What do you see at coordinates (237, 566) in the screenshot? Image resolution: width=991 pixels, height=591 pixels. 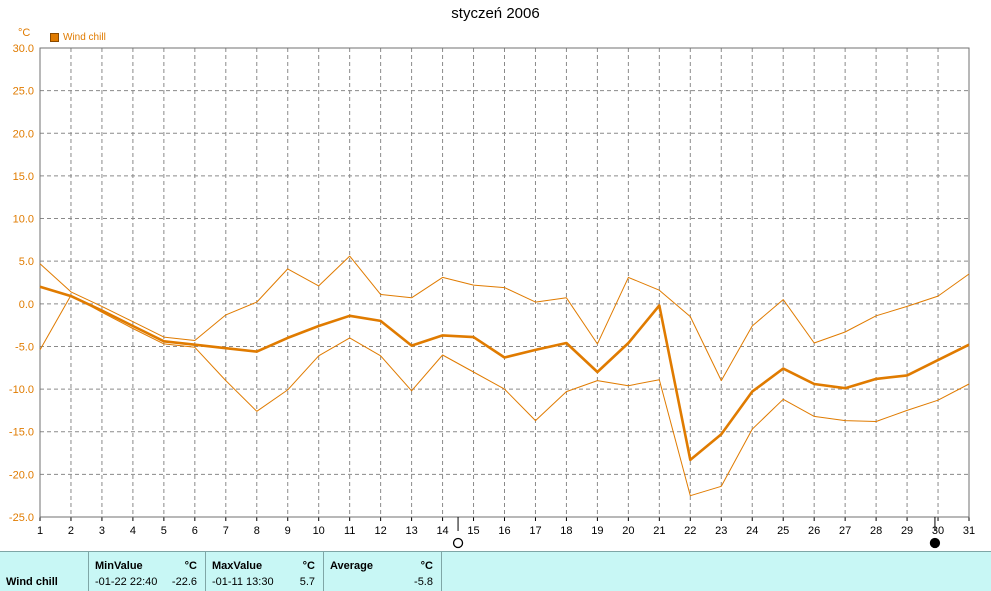 I see `max-header: MaxValue` at bounding box center [237, 566].